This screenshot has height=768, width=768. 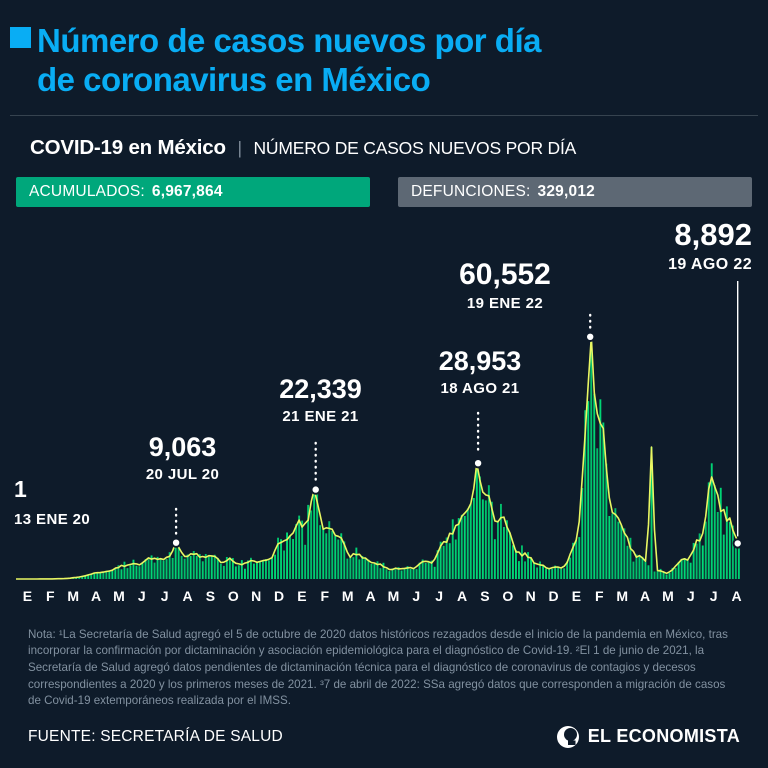 What do you see at coordinates (480, 360) in the screenshot?
I see `annotation-value: 28,953` at bounding box center [480, 360].